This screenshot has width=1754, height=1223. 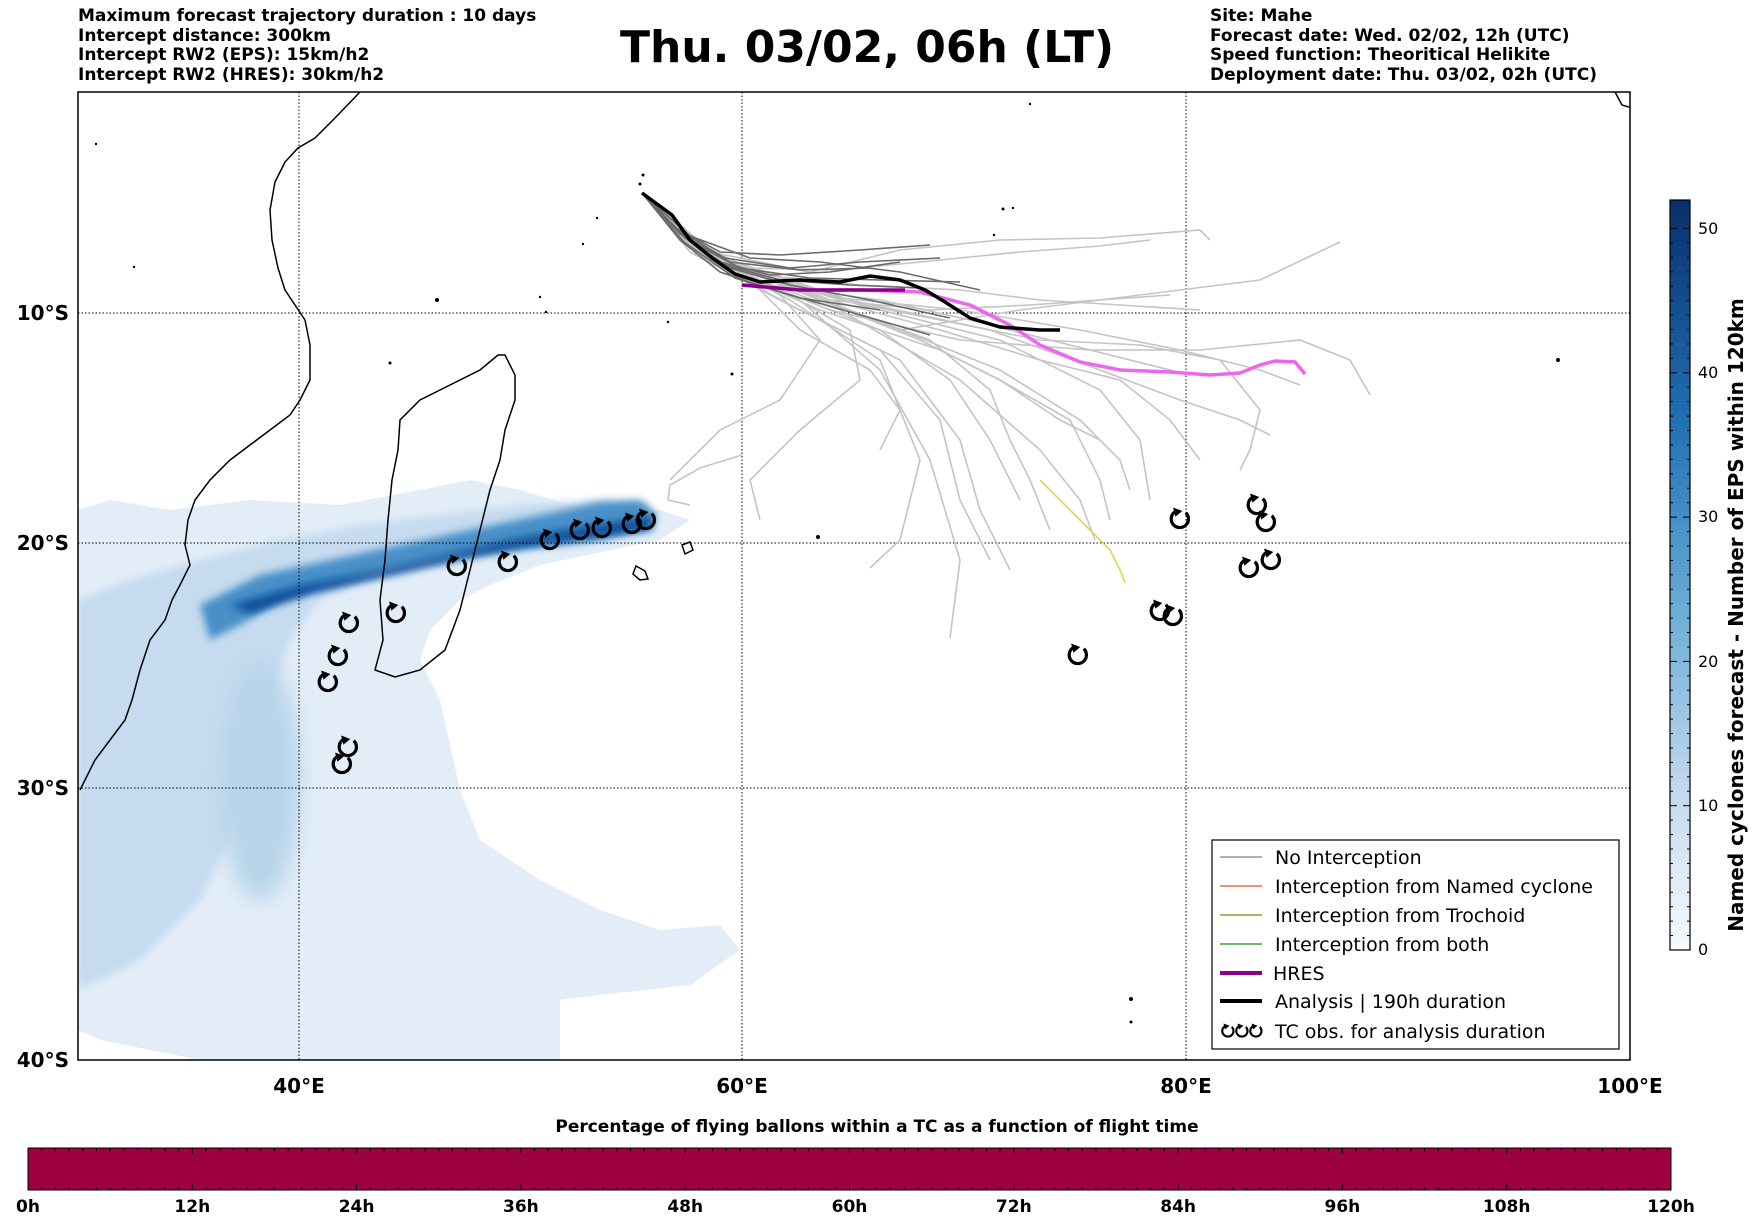 I want to click on colorbar-tick-label: 50, so click(x=1708, y=228).